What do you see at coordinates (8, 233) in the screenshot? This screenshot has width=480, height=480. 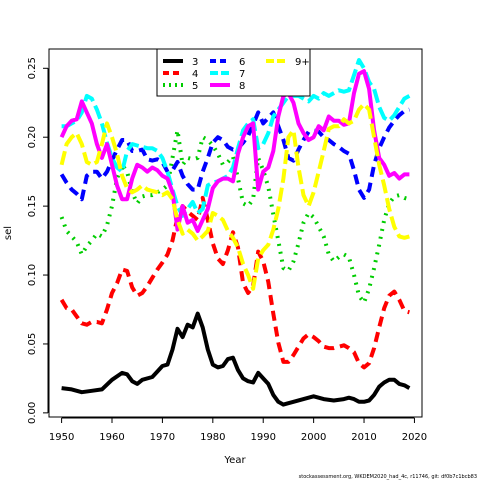 I see `y-axis-title: sel` at bounding box center [8, 233].